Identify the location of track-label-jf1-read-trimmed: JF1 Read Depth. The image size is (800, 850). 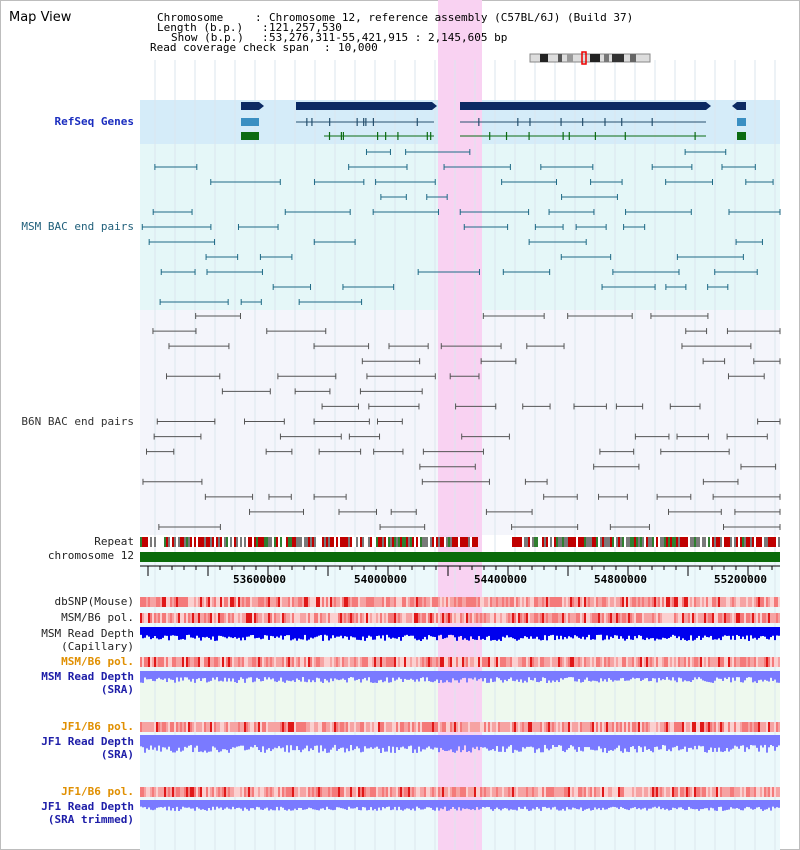
(87, 806).